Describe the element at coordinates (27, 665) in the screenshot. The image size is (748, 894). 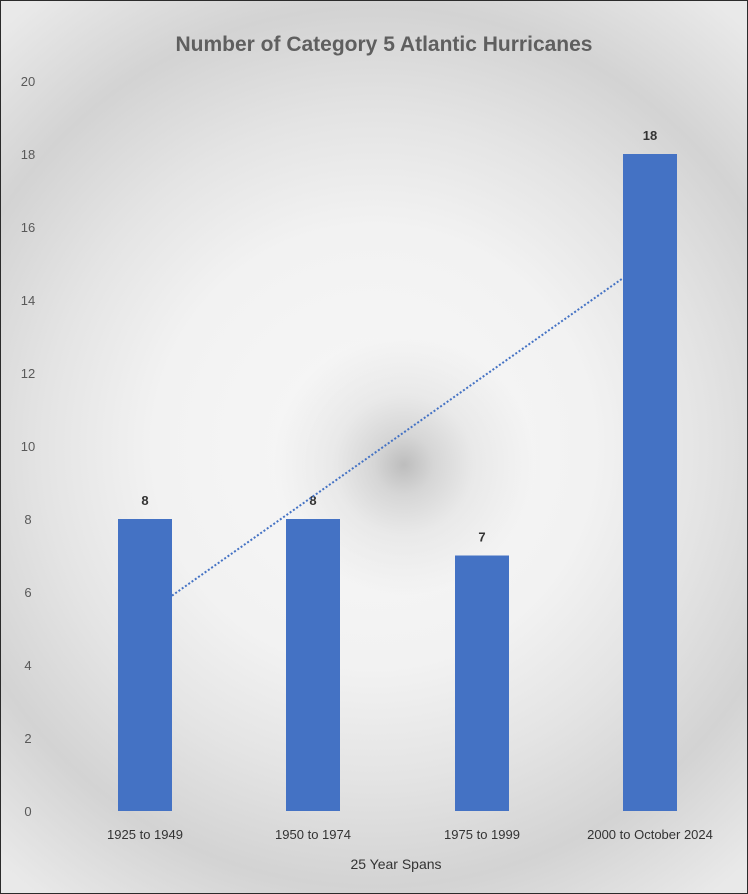
I see `y-tick-label: 4` at that location.